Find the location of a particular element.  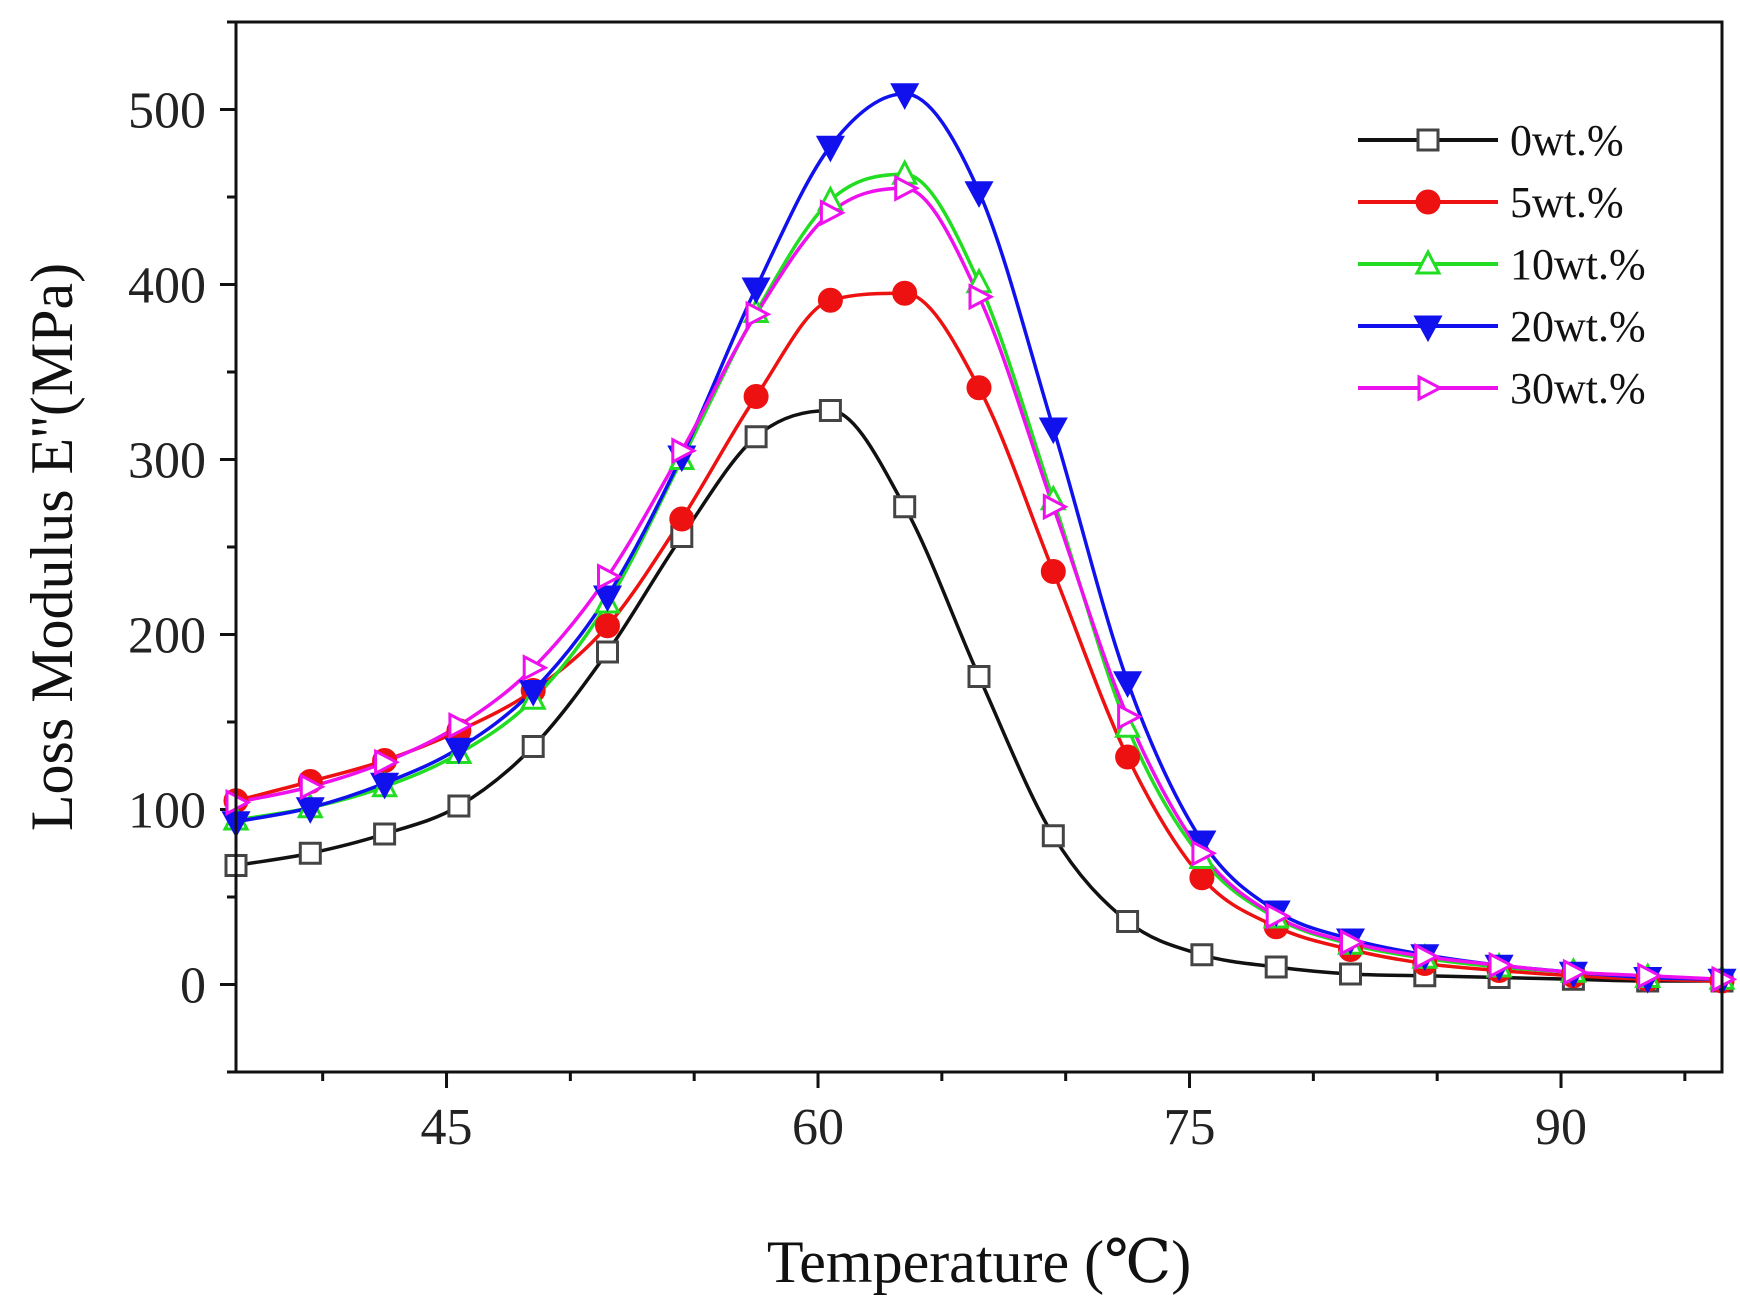

x-tick-label: 60 is located at coordinates (818, 1127).